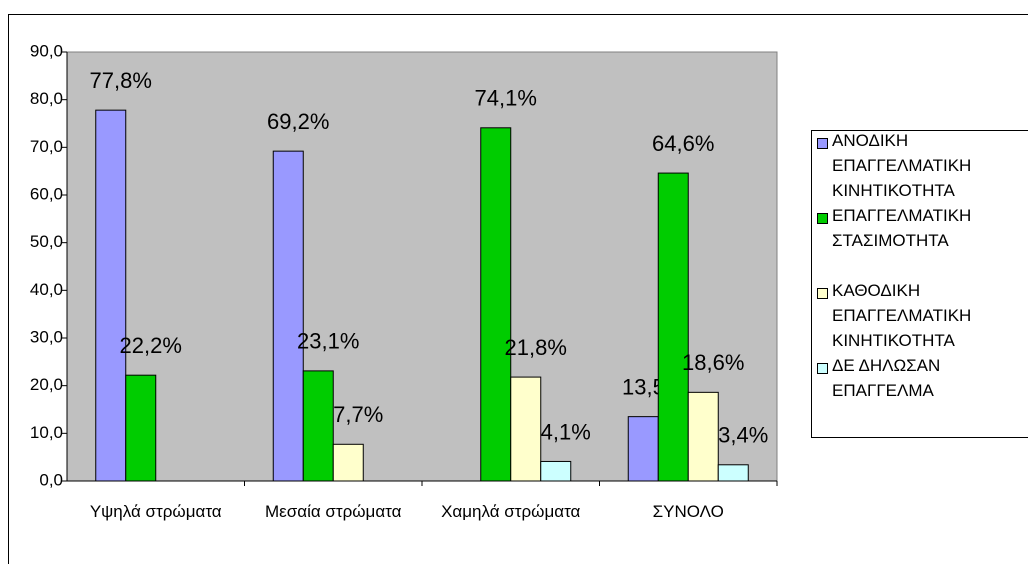  I want to click on y-tick-label: 20,0, so click(46, 384).